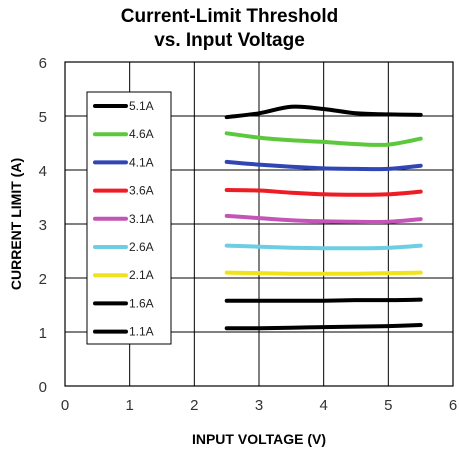  Describe the element at coordinates (43, 333) in the screenshot. I see `y-tick-label: 1` at that location.